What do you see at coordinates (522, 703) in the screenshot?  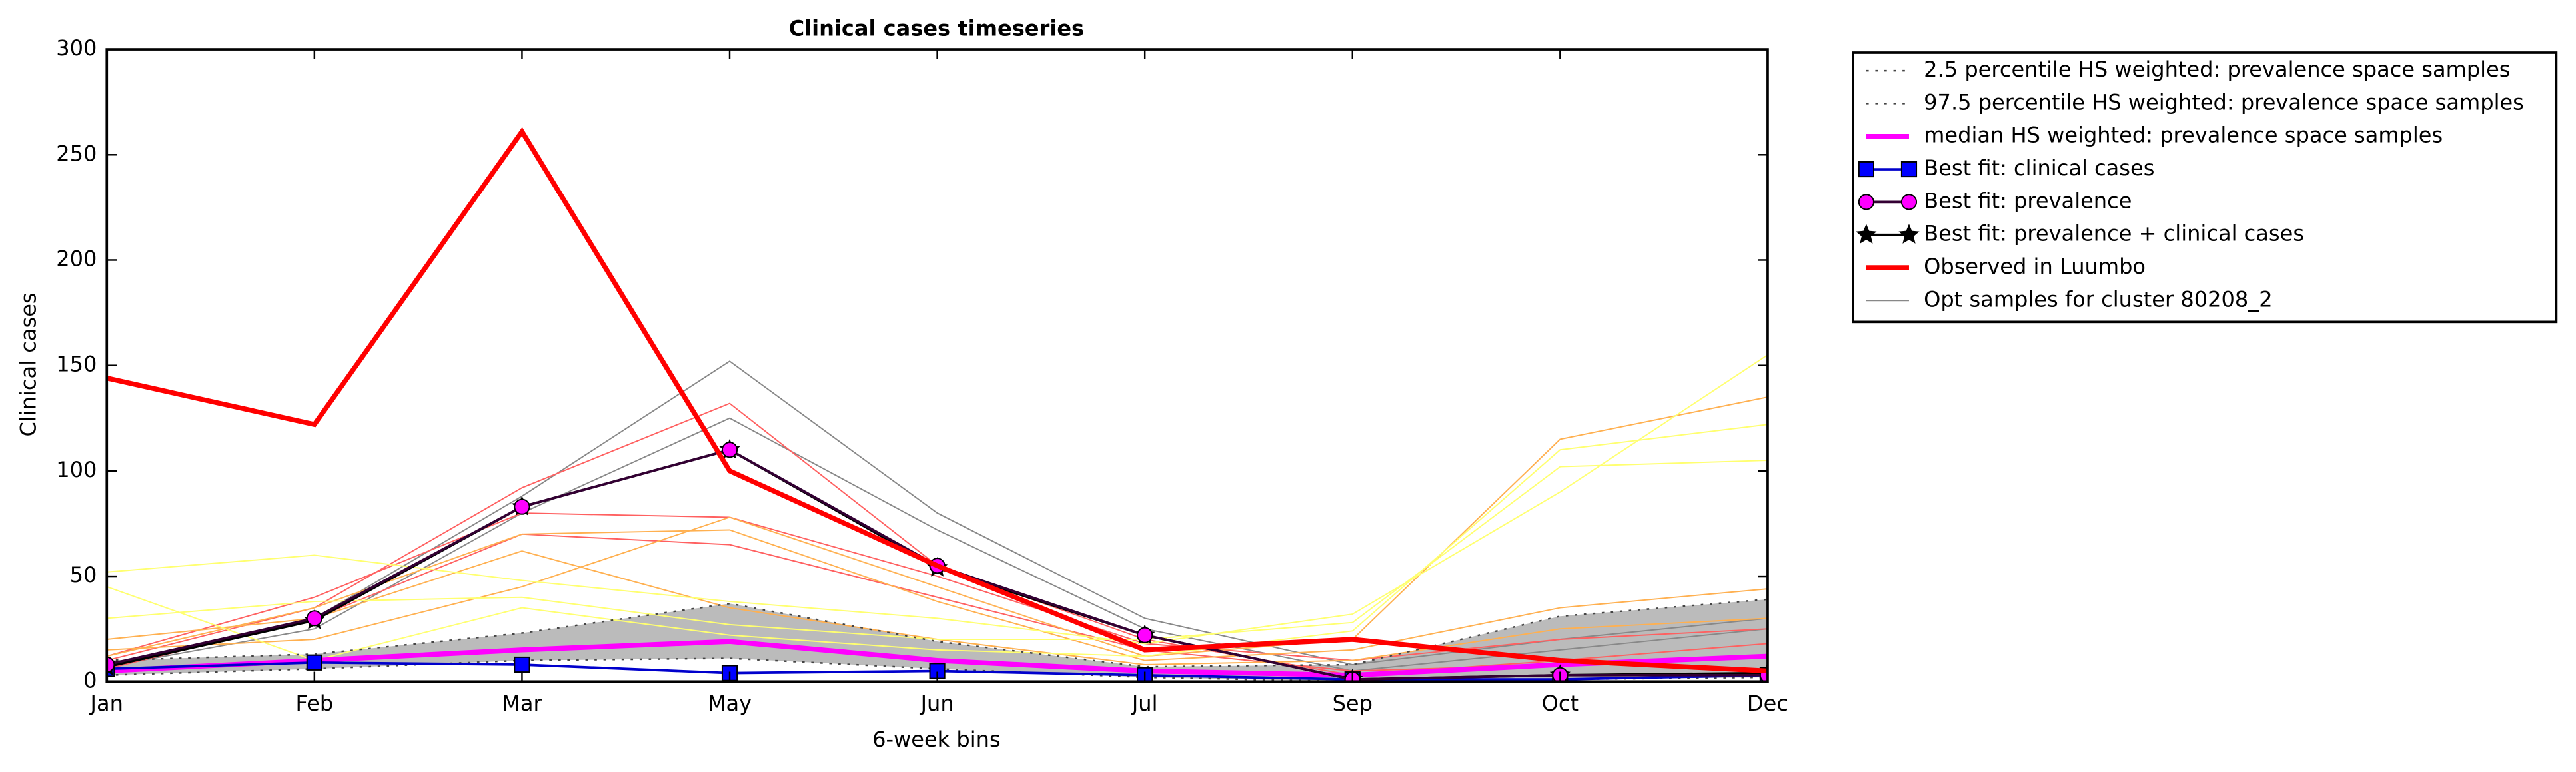 I see `x-tick-label: Mar` at bounding box center [522, 703].